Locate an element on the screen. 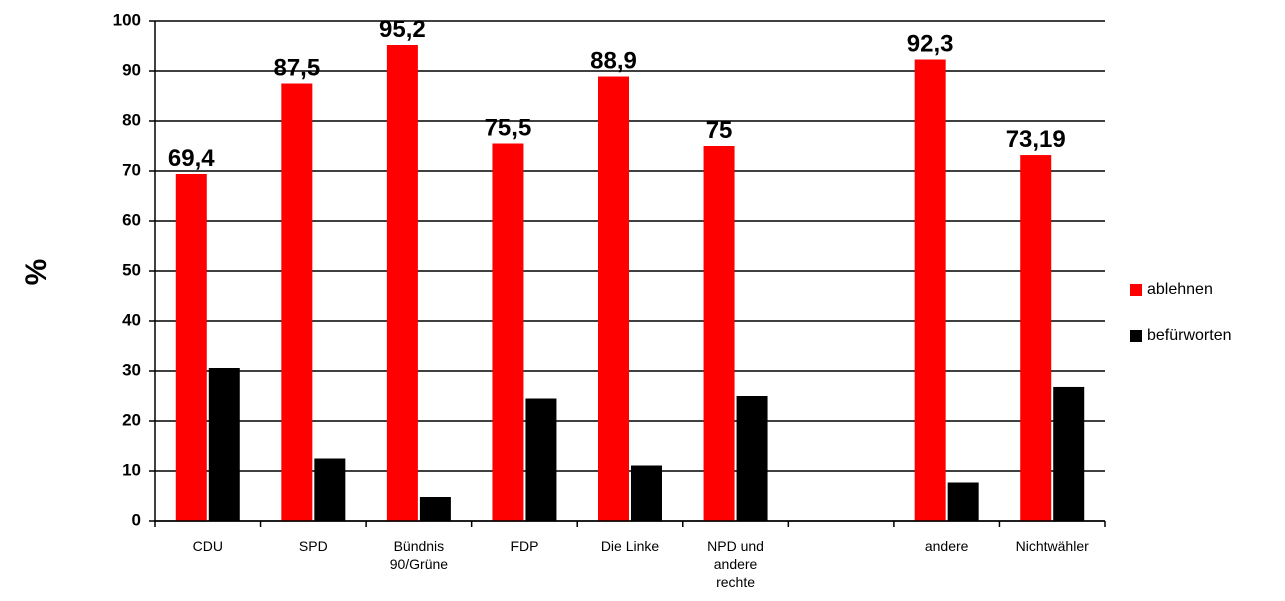  x-category-label: FDP is located at coordinates (524, 546).